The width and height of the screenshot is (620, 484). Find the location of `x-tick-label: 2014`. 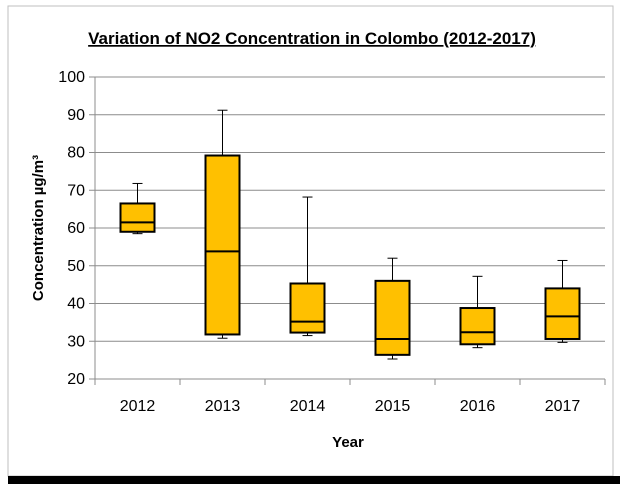

x-tick-label: 2014 is located at coordinates (308, 406).